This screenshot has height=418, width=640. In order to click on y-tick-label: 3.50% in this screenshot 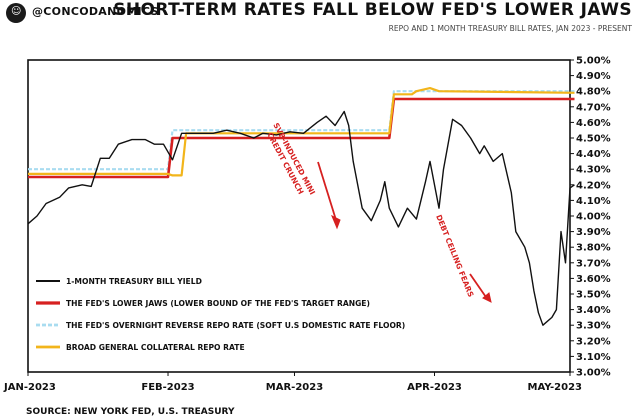, I will do `click(593, 295)`.